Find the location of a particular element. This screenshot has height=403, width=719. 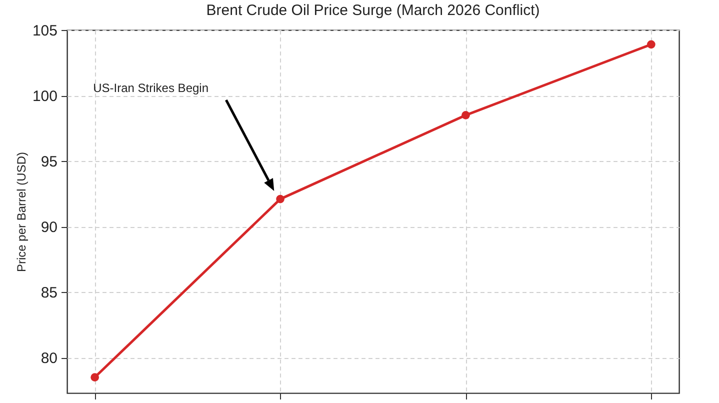

y-tick-label: 95 is located at coordinates (49, 162).